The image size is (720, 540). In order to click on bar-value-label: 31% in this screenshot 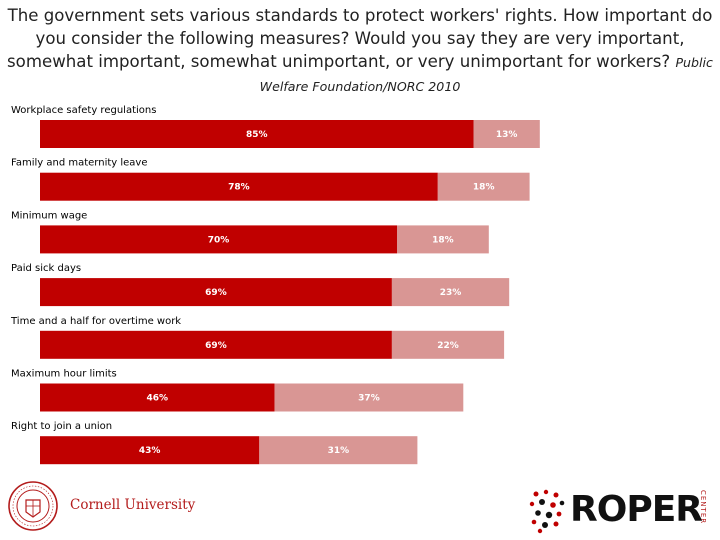, I will do `click(339, 451)`.